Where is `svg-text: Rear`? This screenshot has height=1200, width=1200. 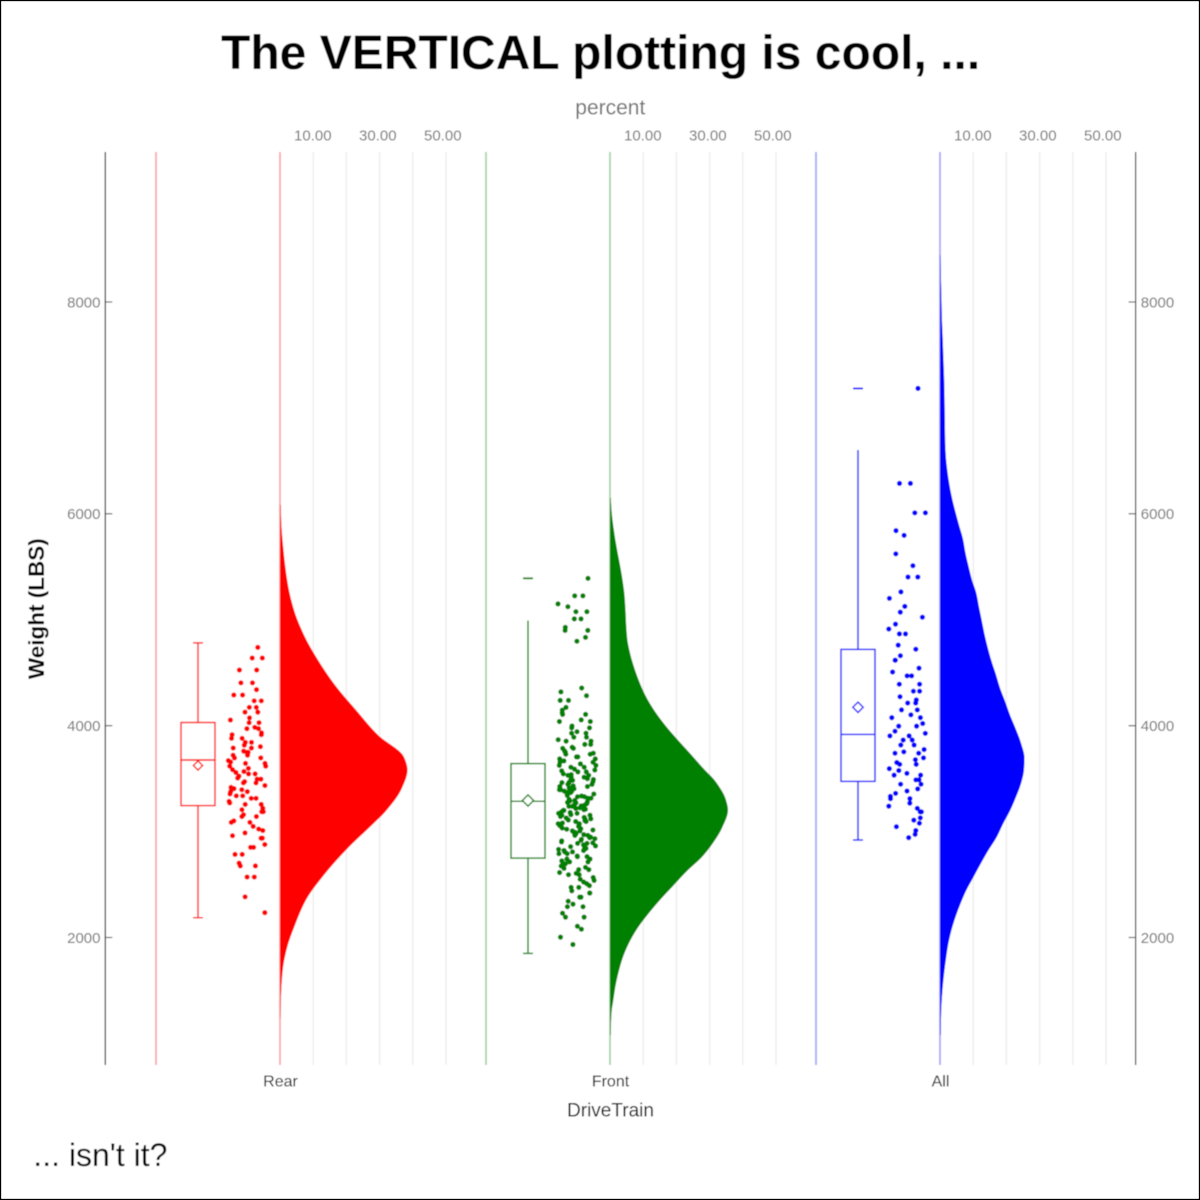 svg-text: Rear is located at coordinates (280, 1082).